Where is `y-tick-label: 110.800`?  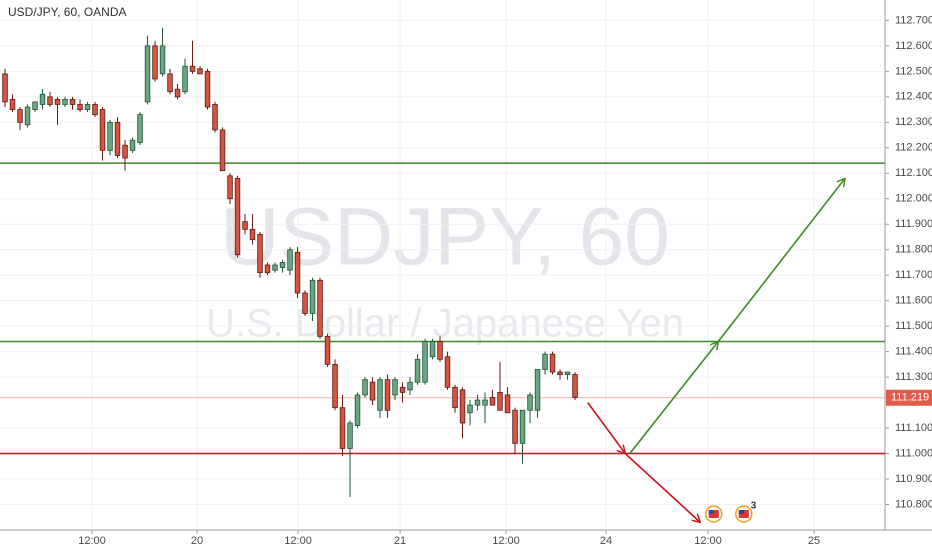
y-tick-label: 110.800 is located at coordinates (913, 504).